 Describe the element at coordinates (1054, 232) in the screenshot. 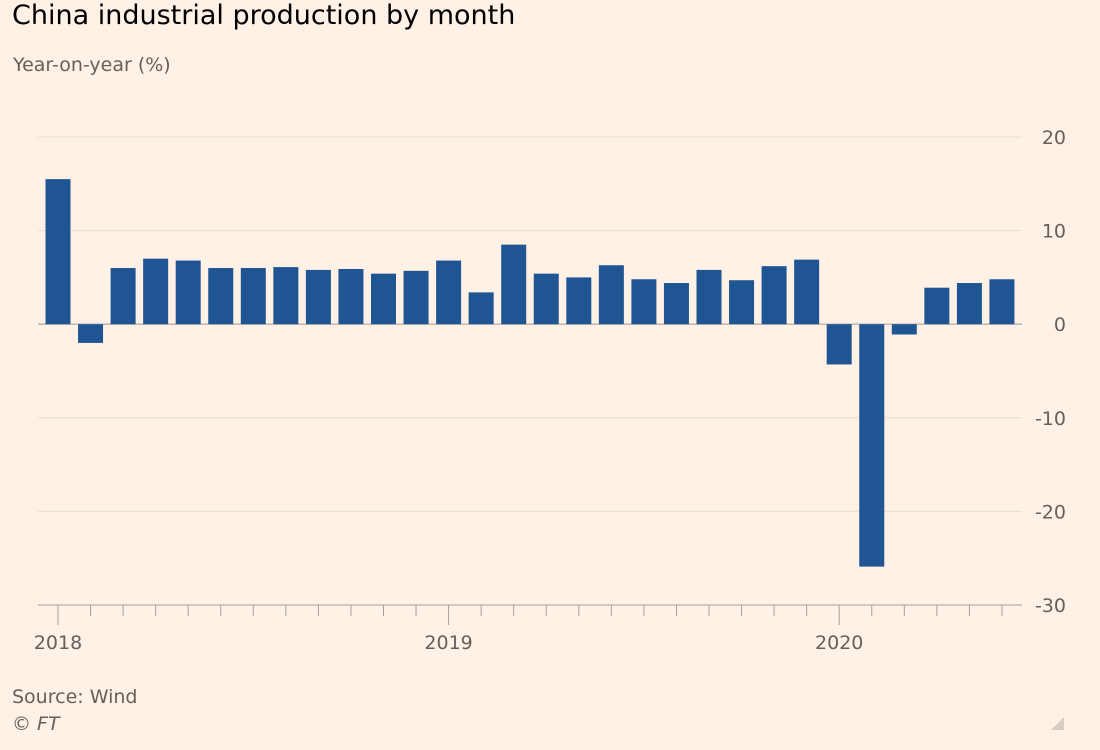

I see `y-tick-label: 10` at that location.